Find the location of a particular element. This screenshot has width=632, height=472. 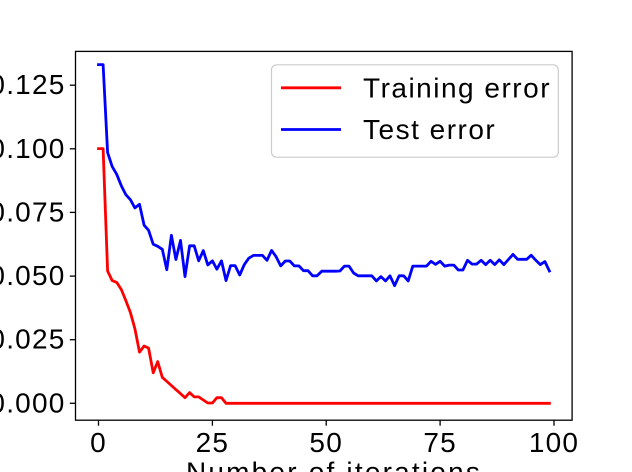

svg-text: 0.050 is located at coordinates (33, 275).